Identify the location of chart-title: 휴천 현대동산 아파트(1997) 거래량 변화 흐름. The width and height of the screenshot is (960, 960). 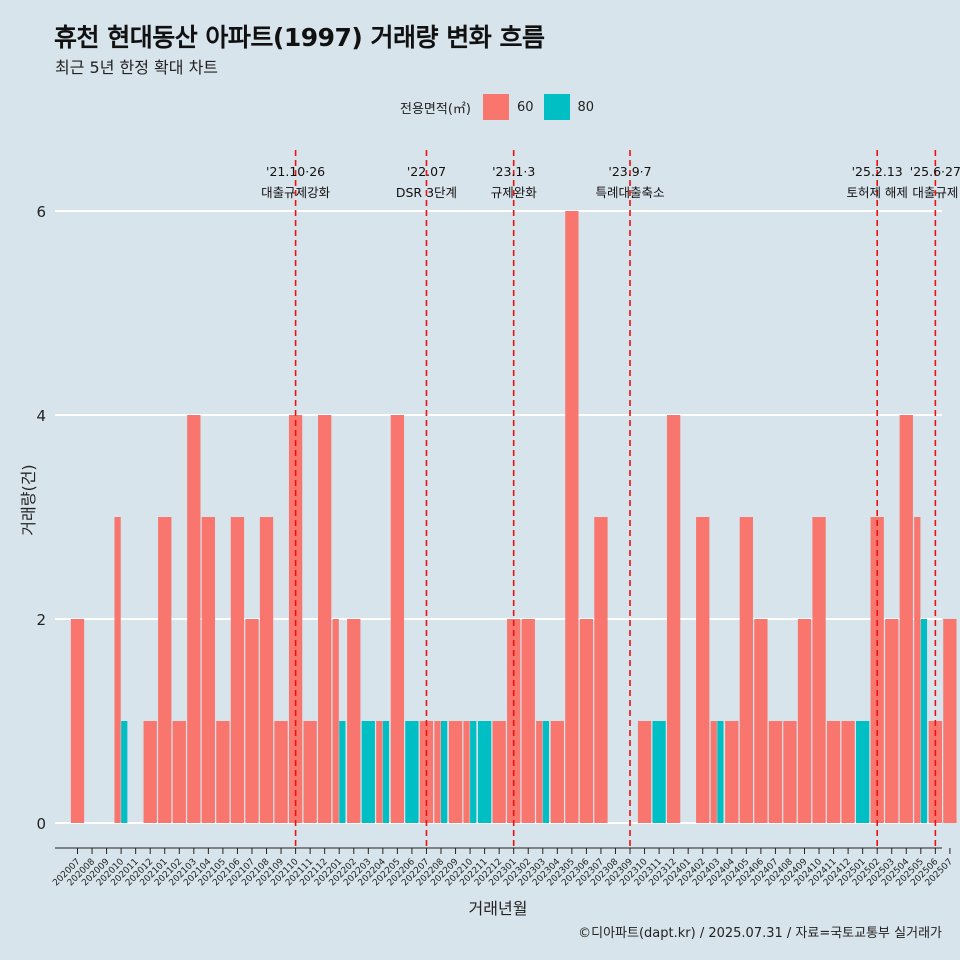
(299, 37).